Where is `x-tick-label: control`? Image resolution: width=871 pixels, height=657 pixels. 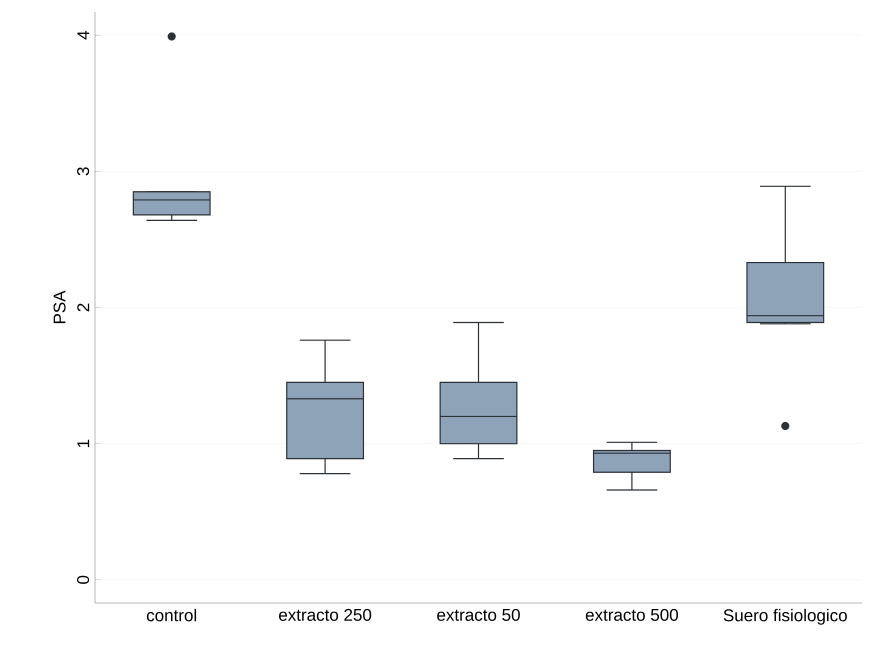 x-tick-label: control is located at coordinates (171, 615).